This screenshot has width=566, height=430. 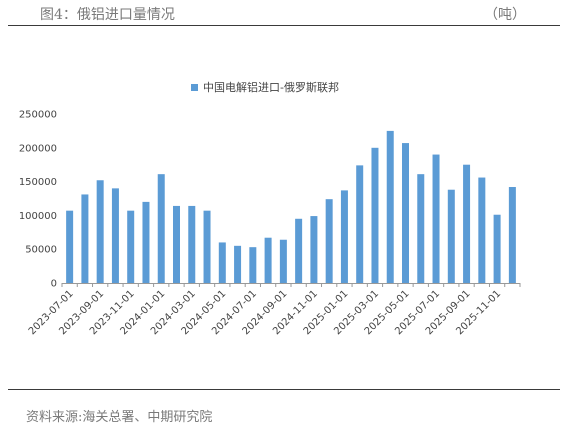 I want to click on y-axis: 0 50000 100000 150000 200000 250000, so click(x=38, y=200).